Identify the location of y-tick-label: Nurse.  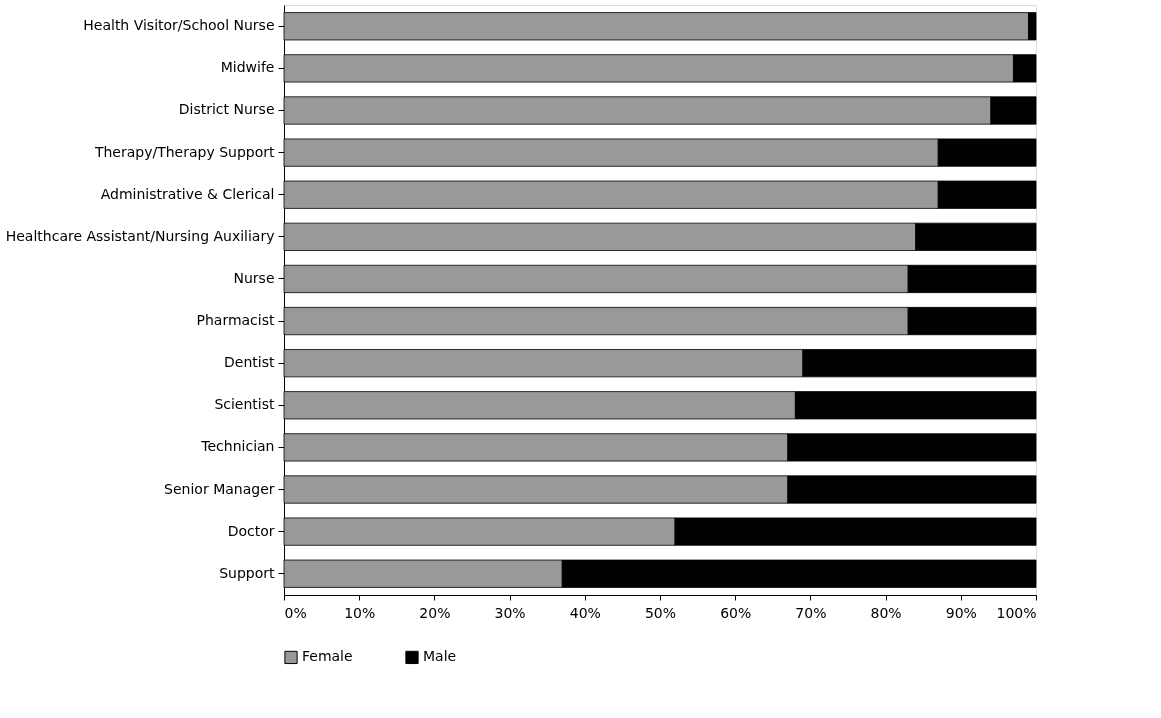
(254, 277).